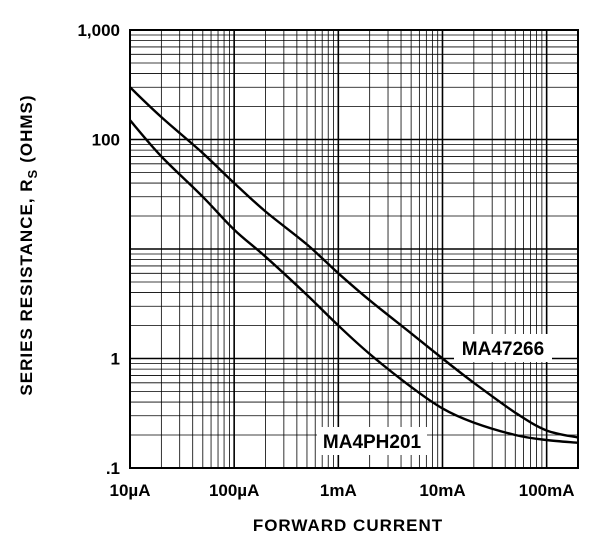  What do you see at coordinates (32, 174) in the screenshot?
I see `y-axis-title-subscript: S` at bounding box center [32, 174].